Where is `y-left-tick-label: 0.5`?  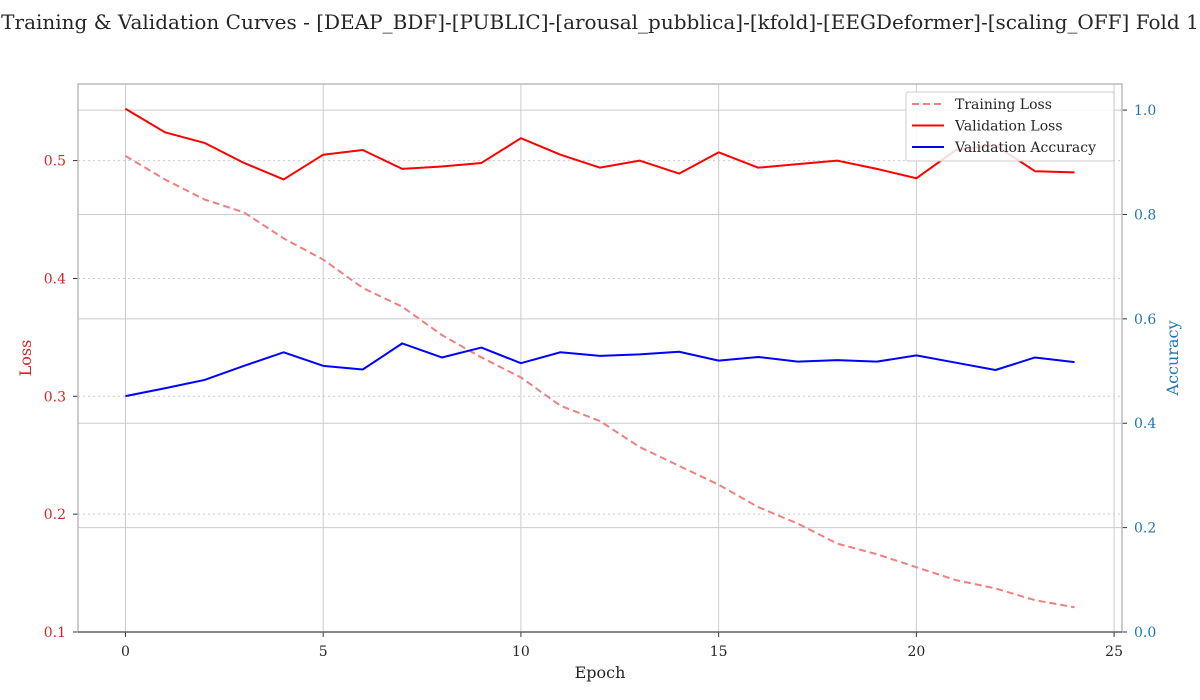
y-left-tick-label: 0.5 is located at coordinates (55, 162).